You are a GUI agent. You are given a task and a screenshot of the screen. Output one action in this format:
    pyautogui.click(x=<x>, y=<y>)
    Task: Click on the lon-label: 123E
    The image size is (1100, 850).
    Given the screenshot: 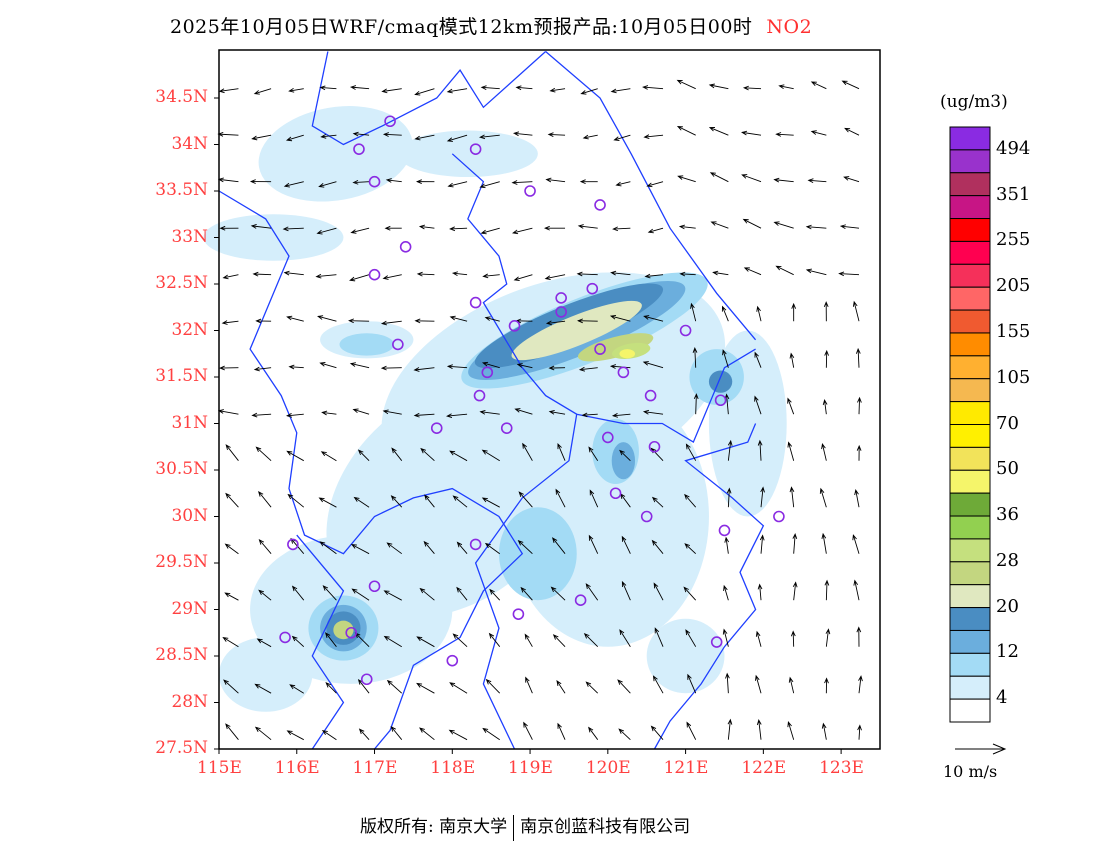 What is the action you would take?
    pyautogui.click(x=841, y=768)
    